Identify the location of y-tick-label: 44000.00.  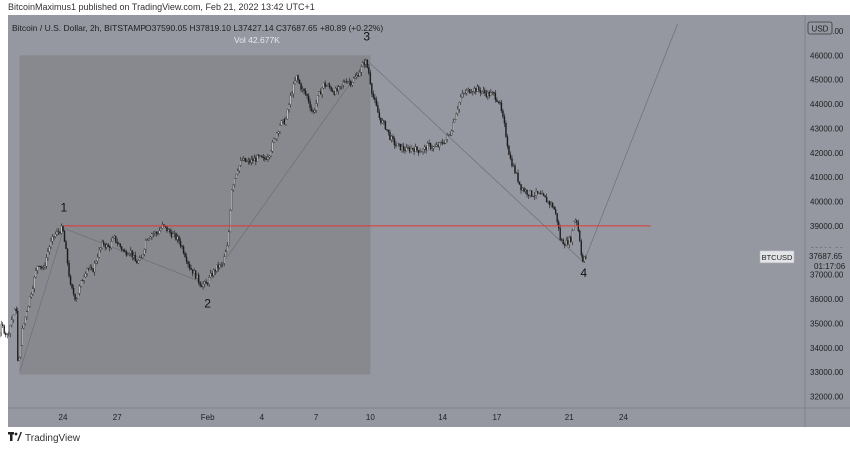
(827, 104).